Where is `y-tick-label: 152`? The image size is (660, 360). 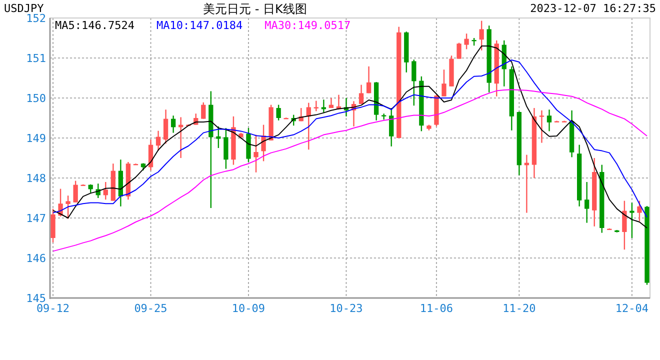
y-tick-label: 152 is located at coordinates (36, 18).